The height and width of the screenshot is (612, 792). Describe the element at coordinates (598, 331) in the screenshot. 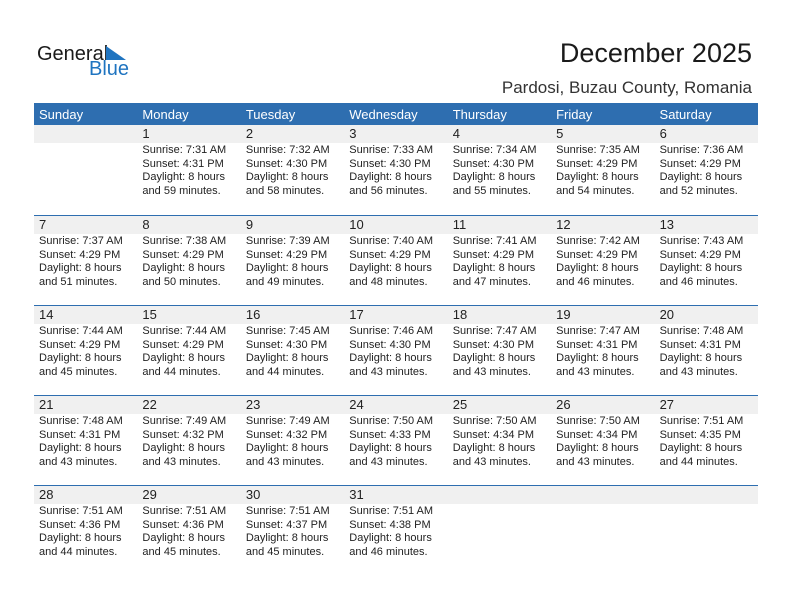

I see `sunrise-text: Sunrise: 7:47 AM` at that location.